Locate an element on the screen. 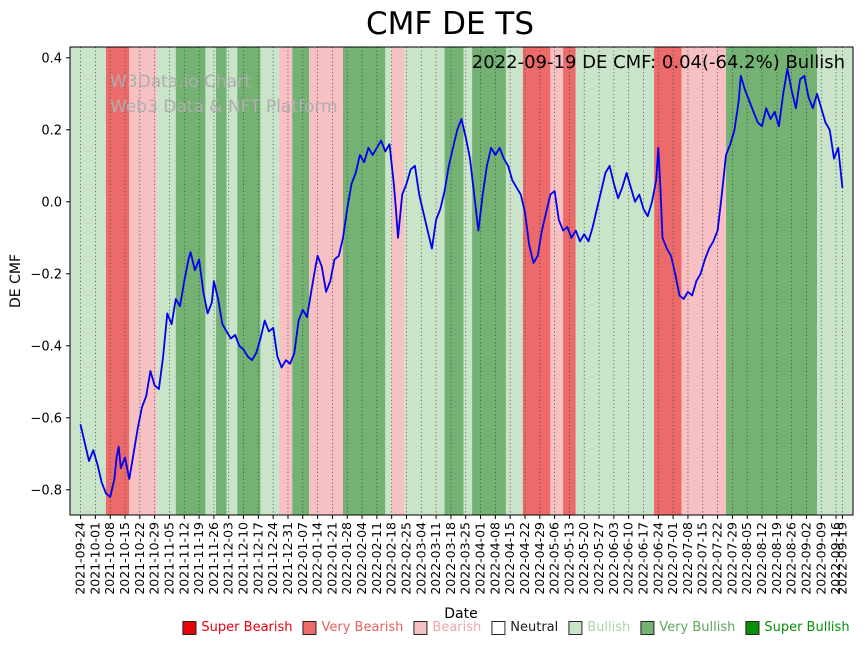  x-tick-label: 2021-12-24 is located at coordinates (272, 558).